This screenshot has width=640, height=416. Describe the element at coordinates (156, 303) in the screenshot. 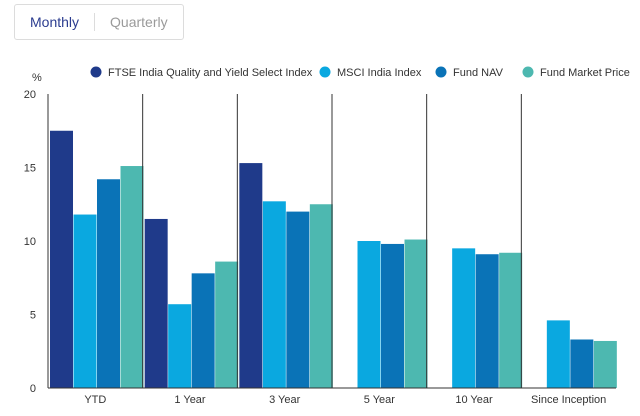

I see `bar-ftse-india-quality-and-yield-select-index-1-year` at that location.